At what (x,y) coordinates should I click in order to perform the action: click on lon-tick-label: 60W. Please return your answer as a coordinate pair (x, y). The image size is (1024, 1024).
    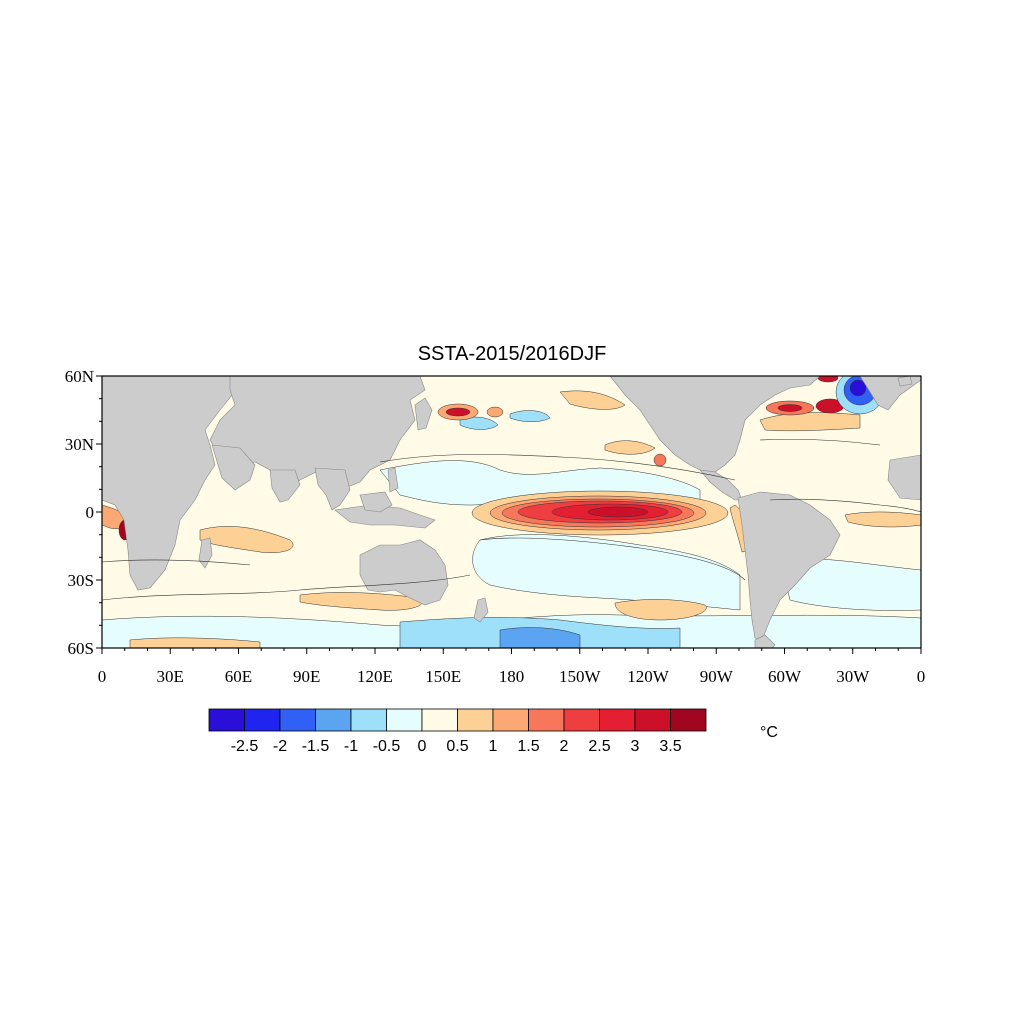
    Looking at the image, I should click on (785, 676).